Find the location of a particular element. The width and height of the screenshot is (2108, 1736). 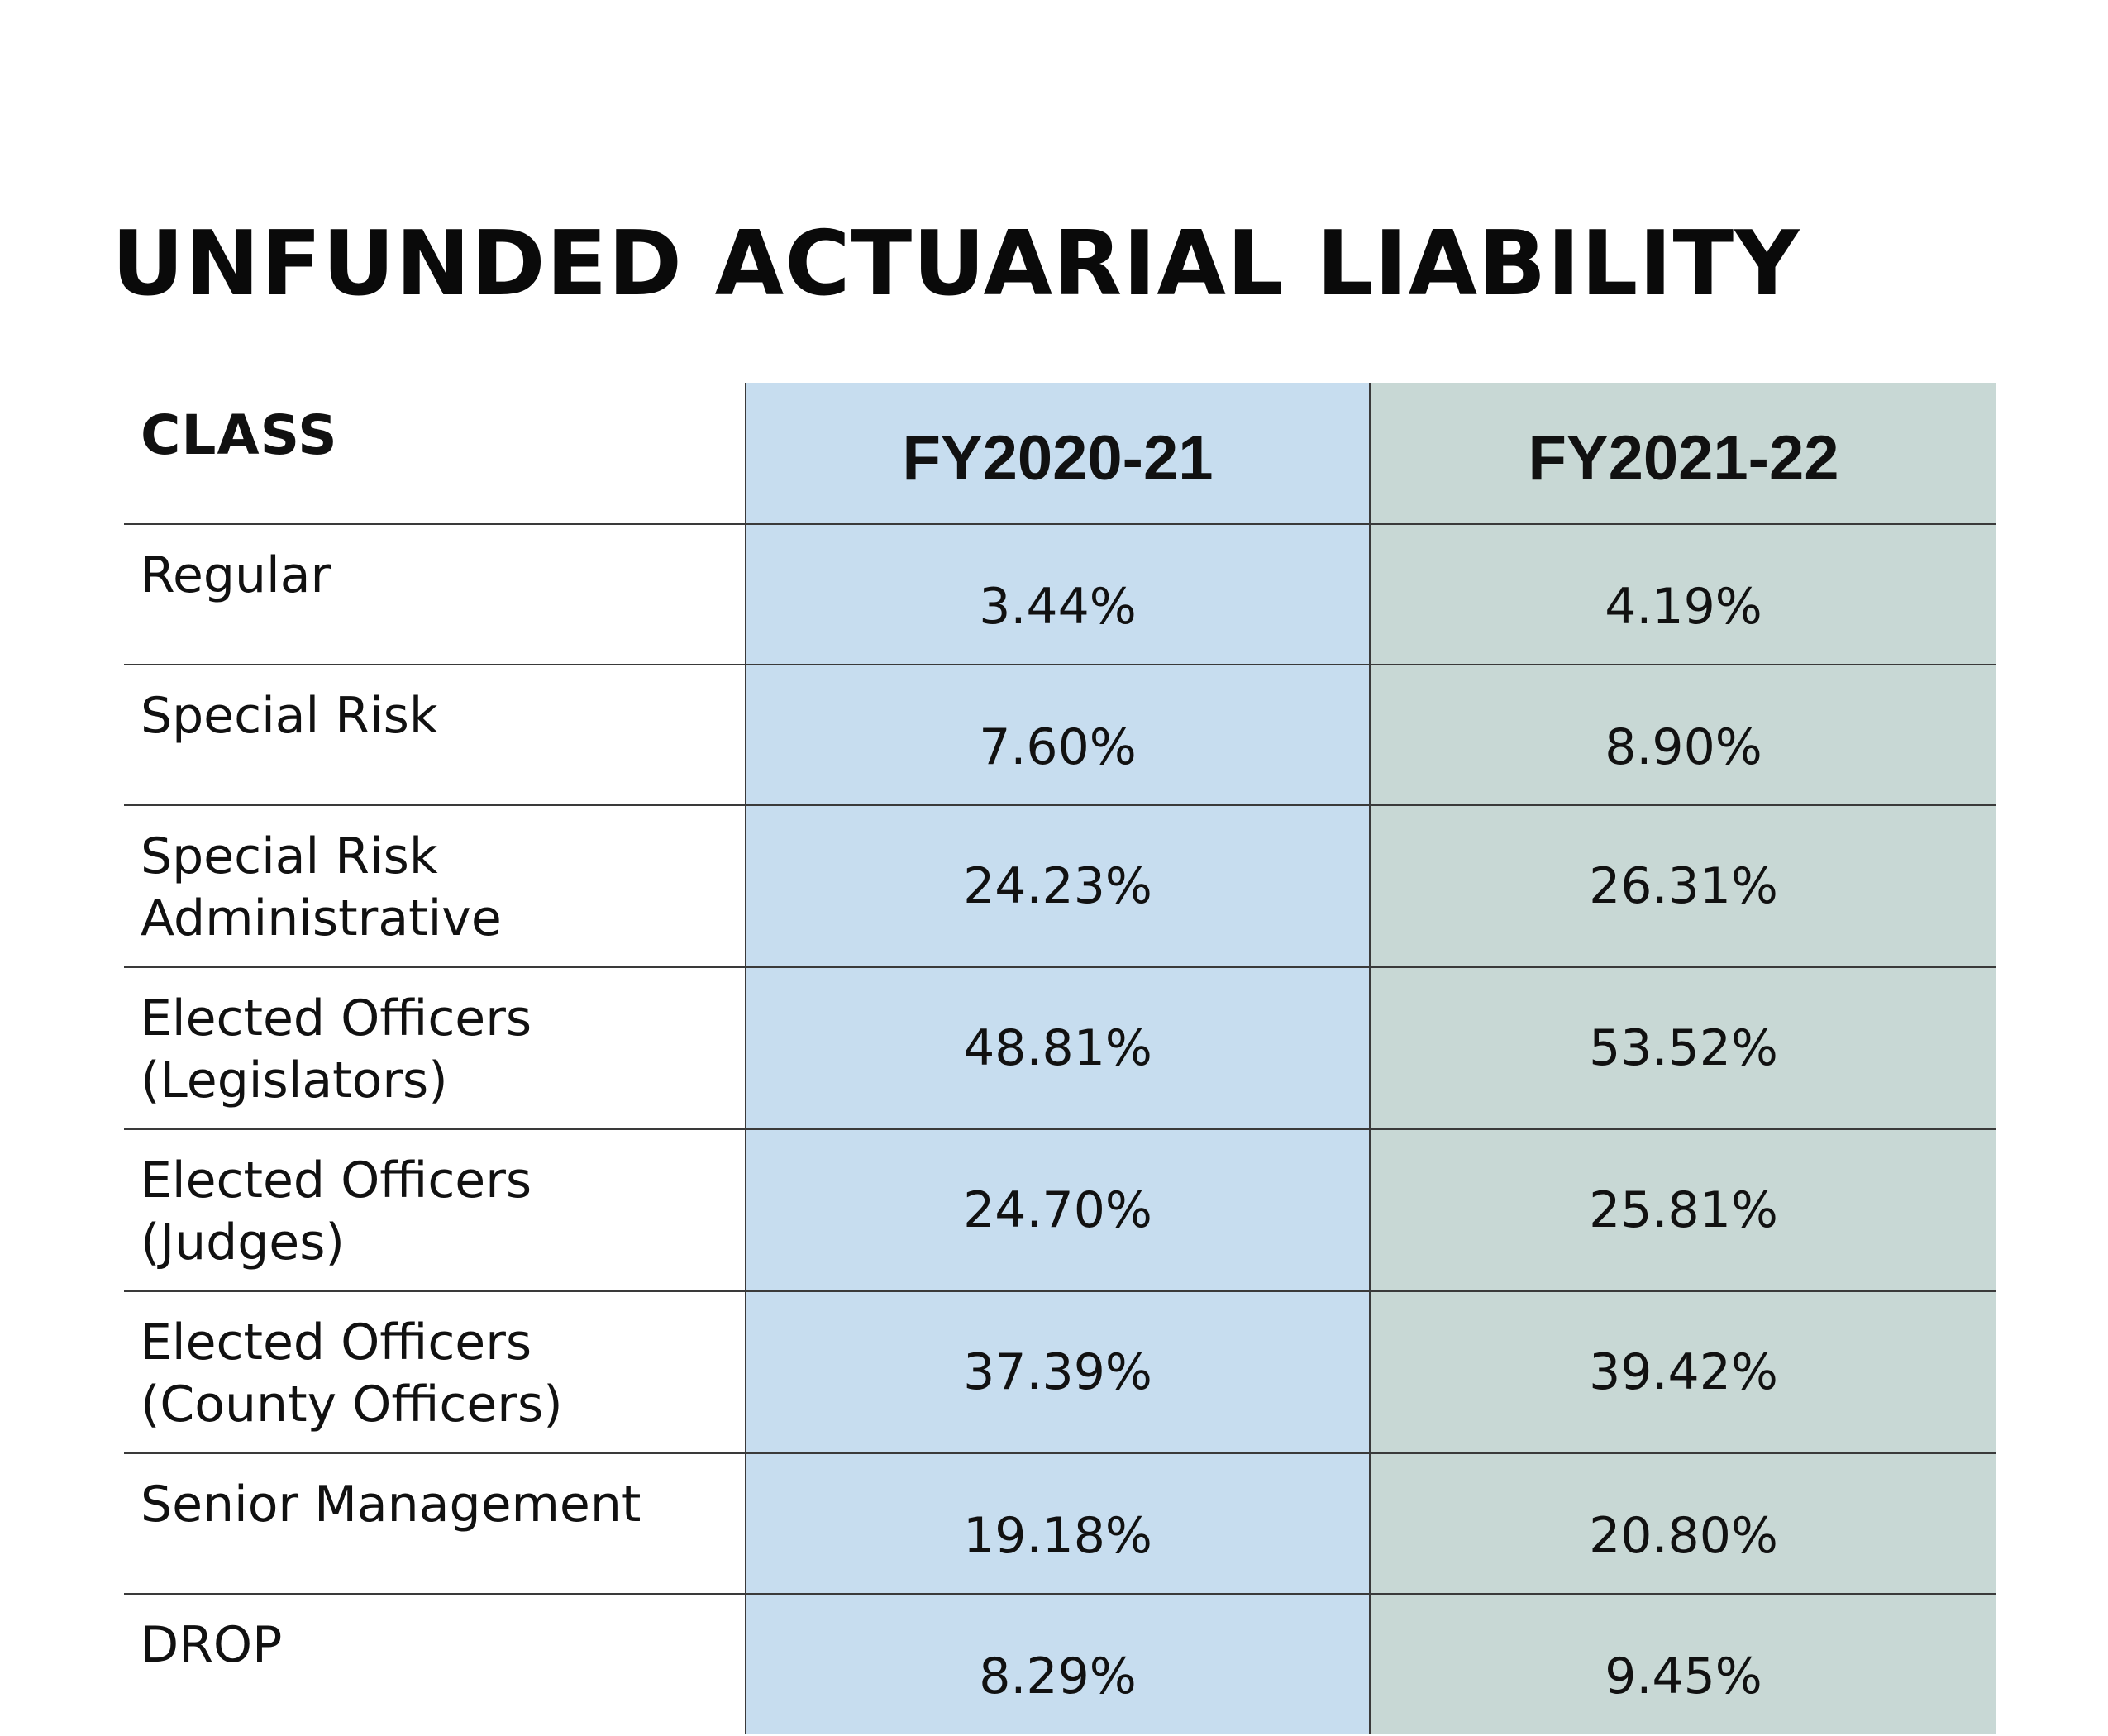

value-fy2021-22: 4.19% is located at coordinates (1682, 594).